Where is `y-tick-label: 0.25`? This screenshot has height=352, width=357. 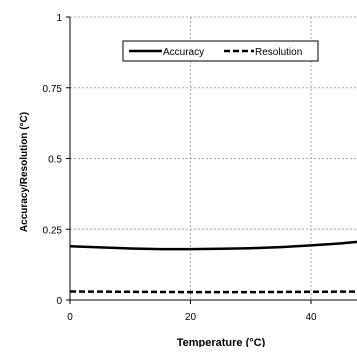
y-tick-label: 0.25 is located at coordinates (53, 230).